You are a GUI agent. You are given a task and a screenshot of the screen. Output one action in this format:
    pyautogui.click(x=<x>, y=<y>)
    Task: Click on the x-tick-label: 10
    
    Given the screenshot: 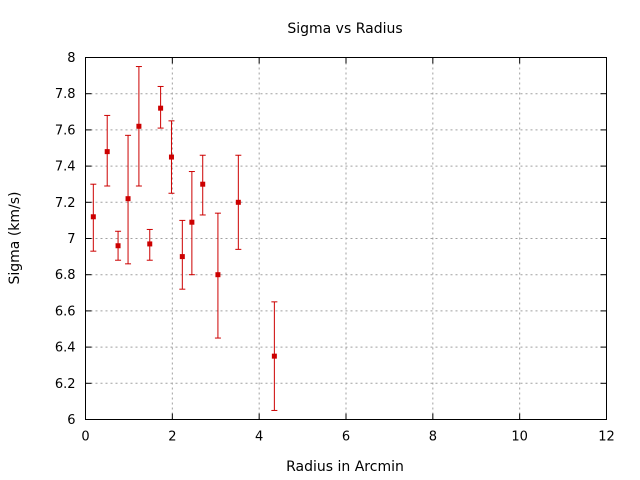 What is the action you would take?
    pyautogui.click(x=519, y=437)
    